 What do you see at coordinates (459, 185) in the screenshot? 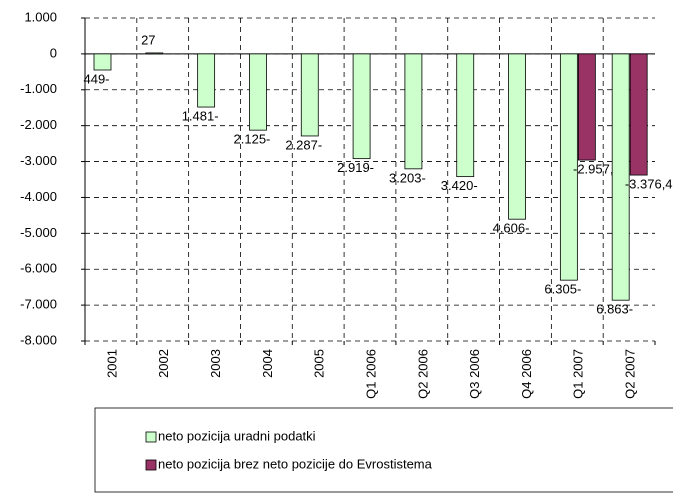
I see `data-label: 3.420-` at bounding box center [459, 185].